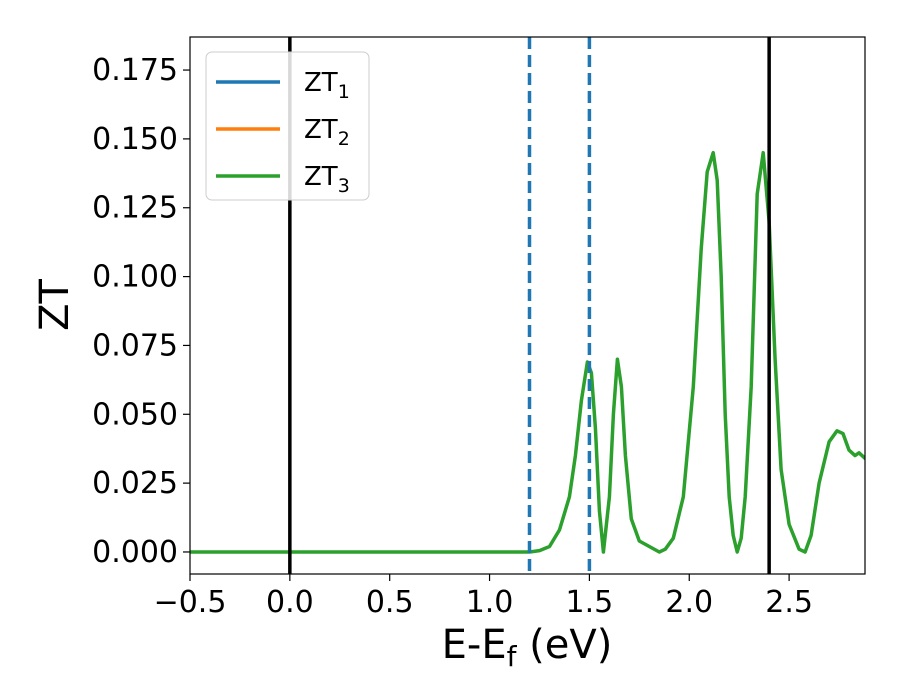  What do you see at coordinates (290, 602) in the screenshot?
I see `x-tick-label: 0.0` at bounding box center [290, 602].